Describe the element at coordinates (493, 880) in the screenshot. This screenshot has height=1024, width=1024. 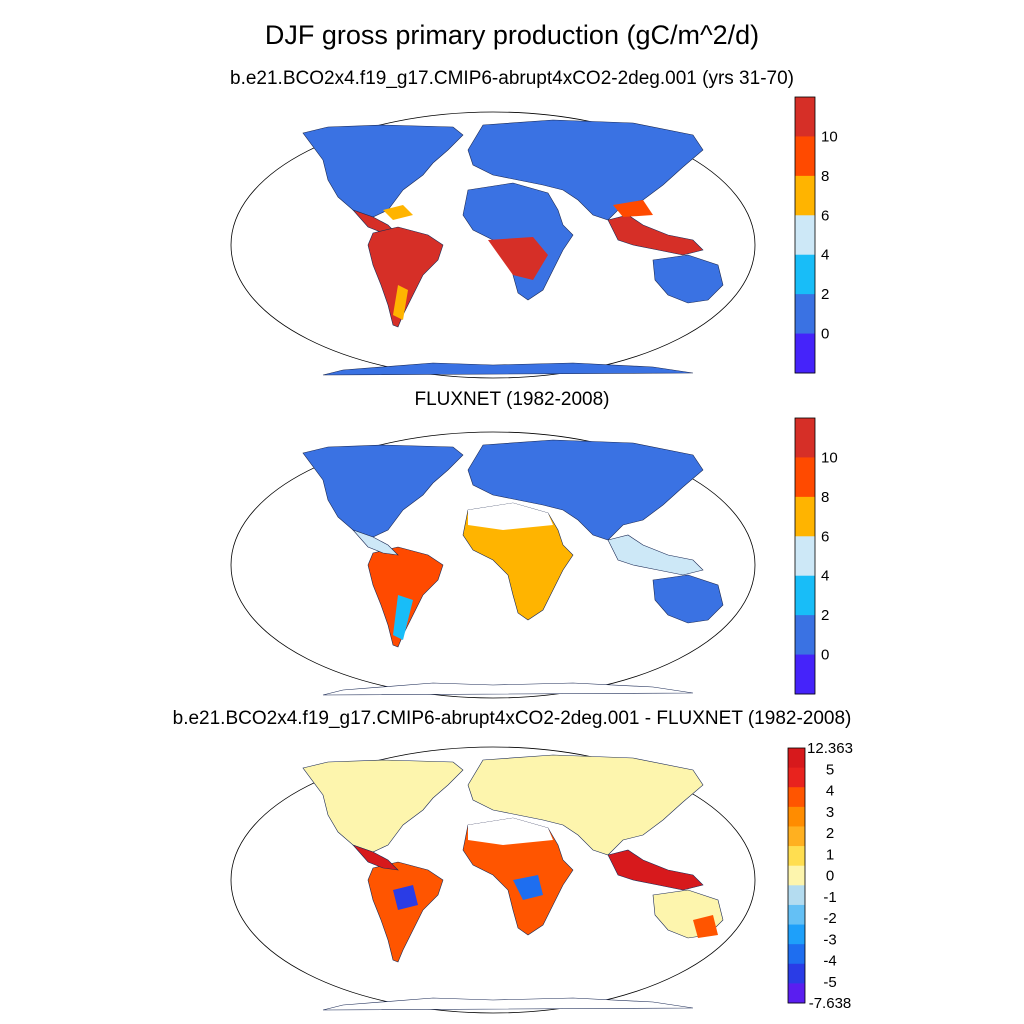
I see `panel-3-map` at that location.